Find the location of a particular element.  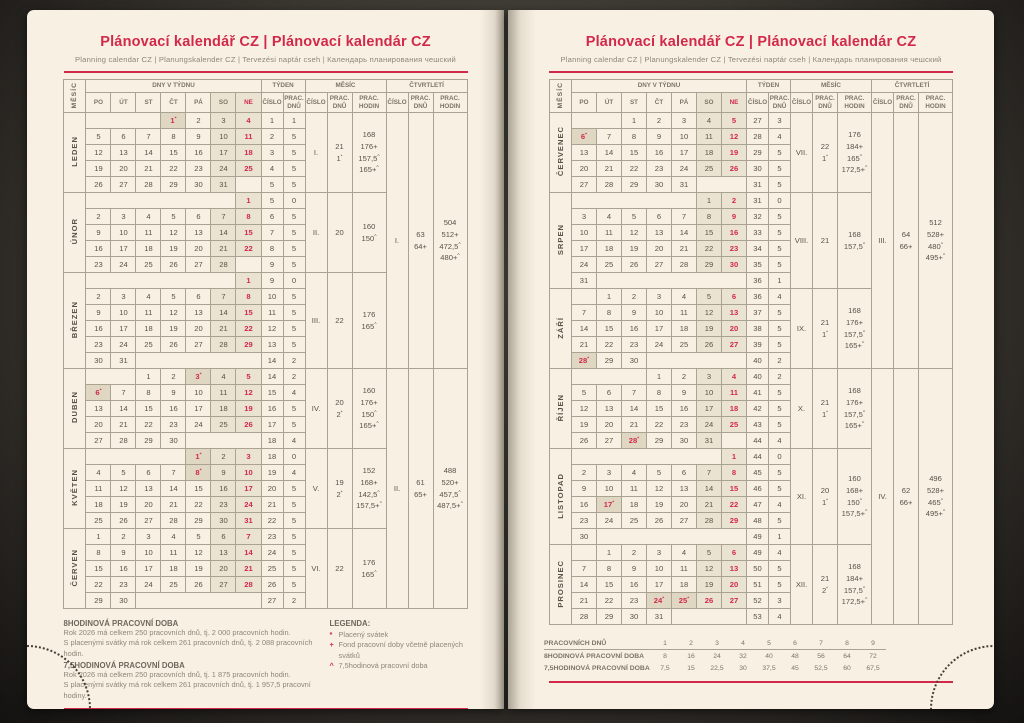

worktime-8h-title: 8HODINOVÁ PRACOVNÍ DOBA is located at coordinates (121, 623).